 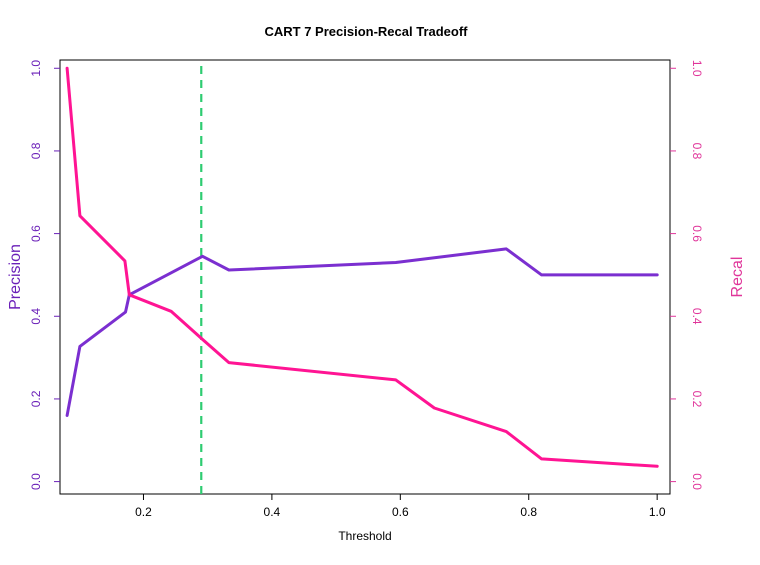 I want to click on x-axis: 0.2 0.4 0.6 0.8 1.0, so click(x=400, y=506).